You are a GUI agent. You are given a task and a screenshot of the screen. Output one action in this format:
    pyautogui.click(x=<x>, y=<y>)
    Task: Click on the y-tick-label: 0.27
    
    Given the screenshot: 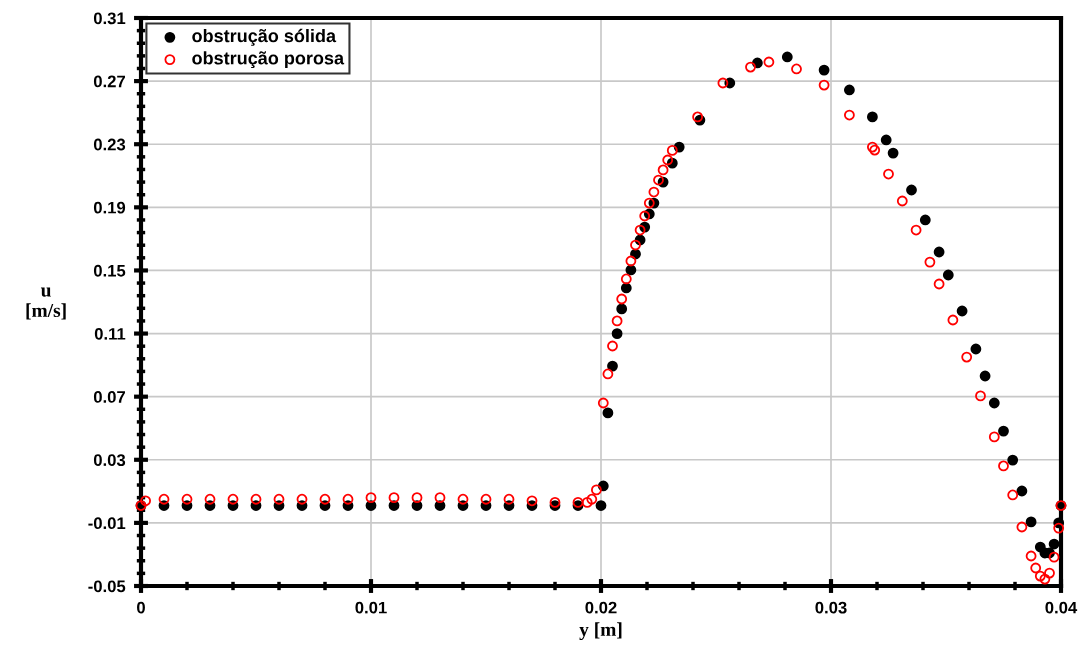 What is the action you would take?
    pyautogui.click(x=109, y=81)
    